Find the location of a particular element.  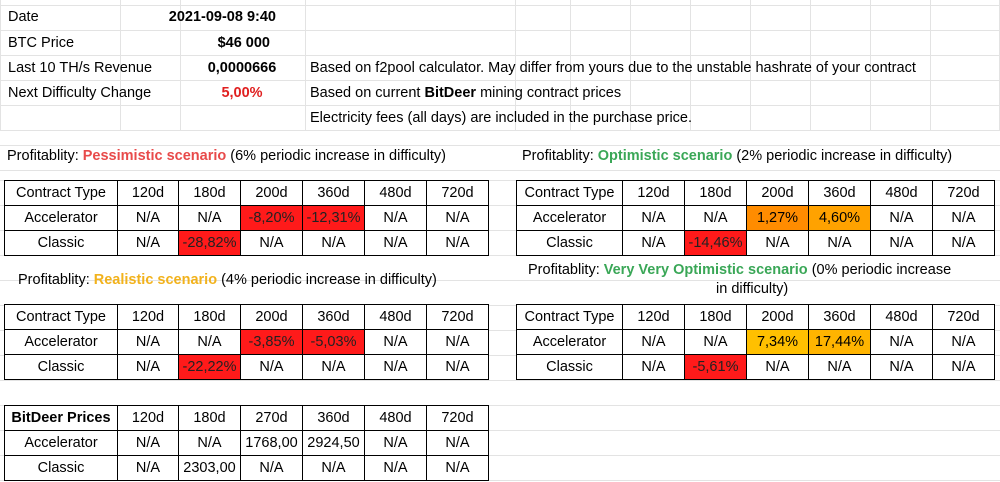

header-cell: 200d is located at coordinates (271, 317).